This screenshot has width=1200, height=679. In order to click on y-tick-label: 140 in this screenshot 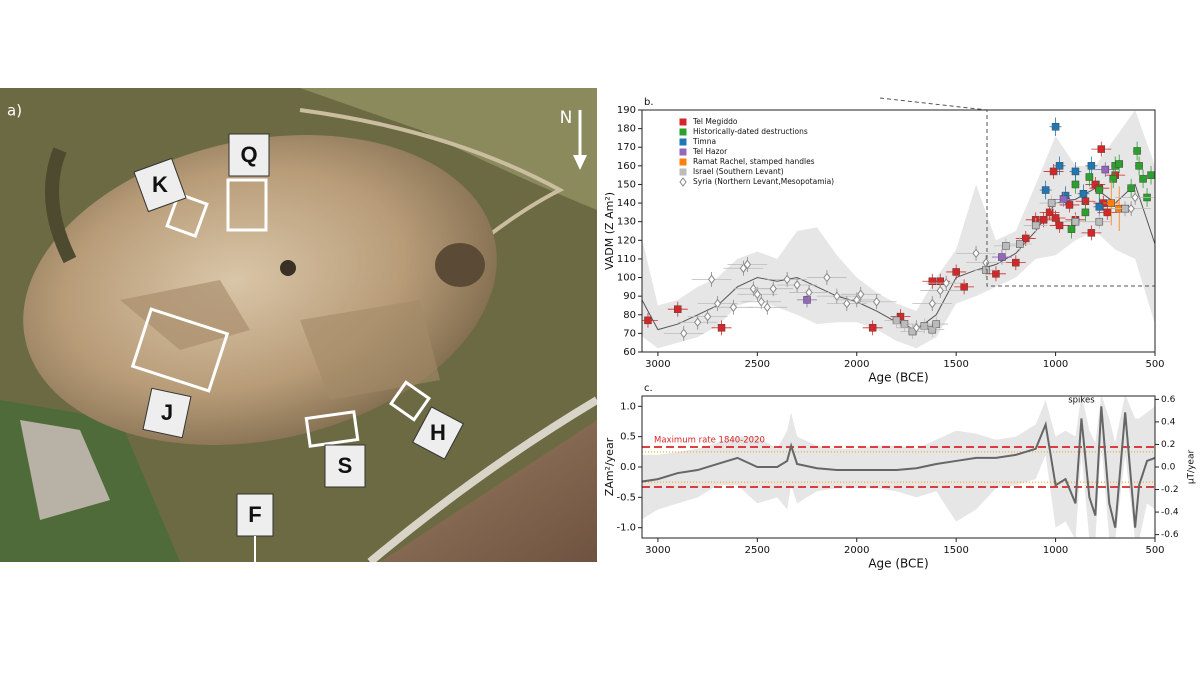, I will do `click(626, 203)`.